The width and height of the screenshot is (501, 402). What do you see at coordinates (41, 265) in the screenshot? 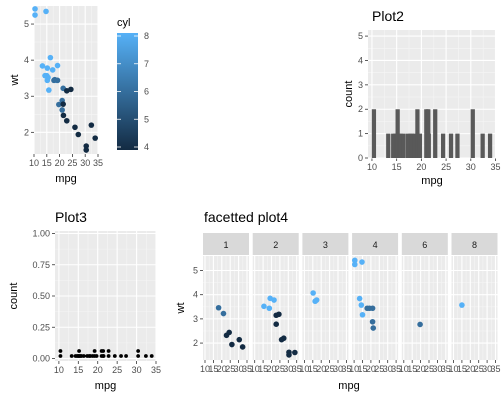
I see `plot3-y-tick-label: 0.75` at bounding box center [41, 265].